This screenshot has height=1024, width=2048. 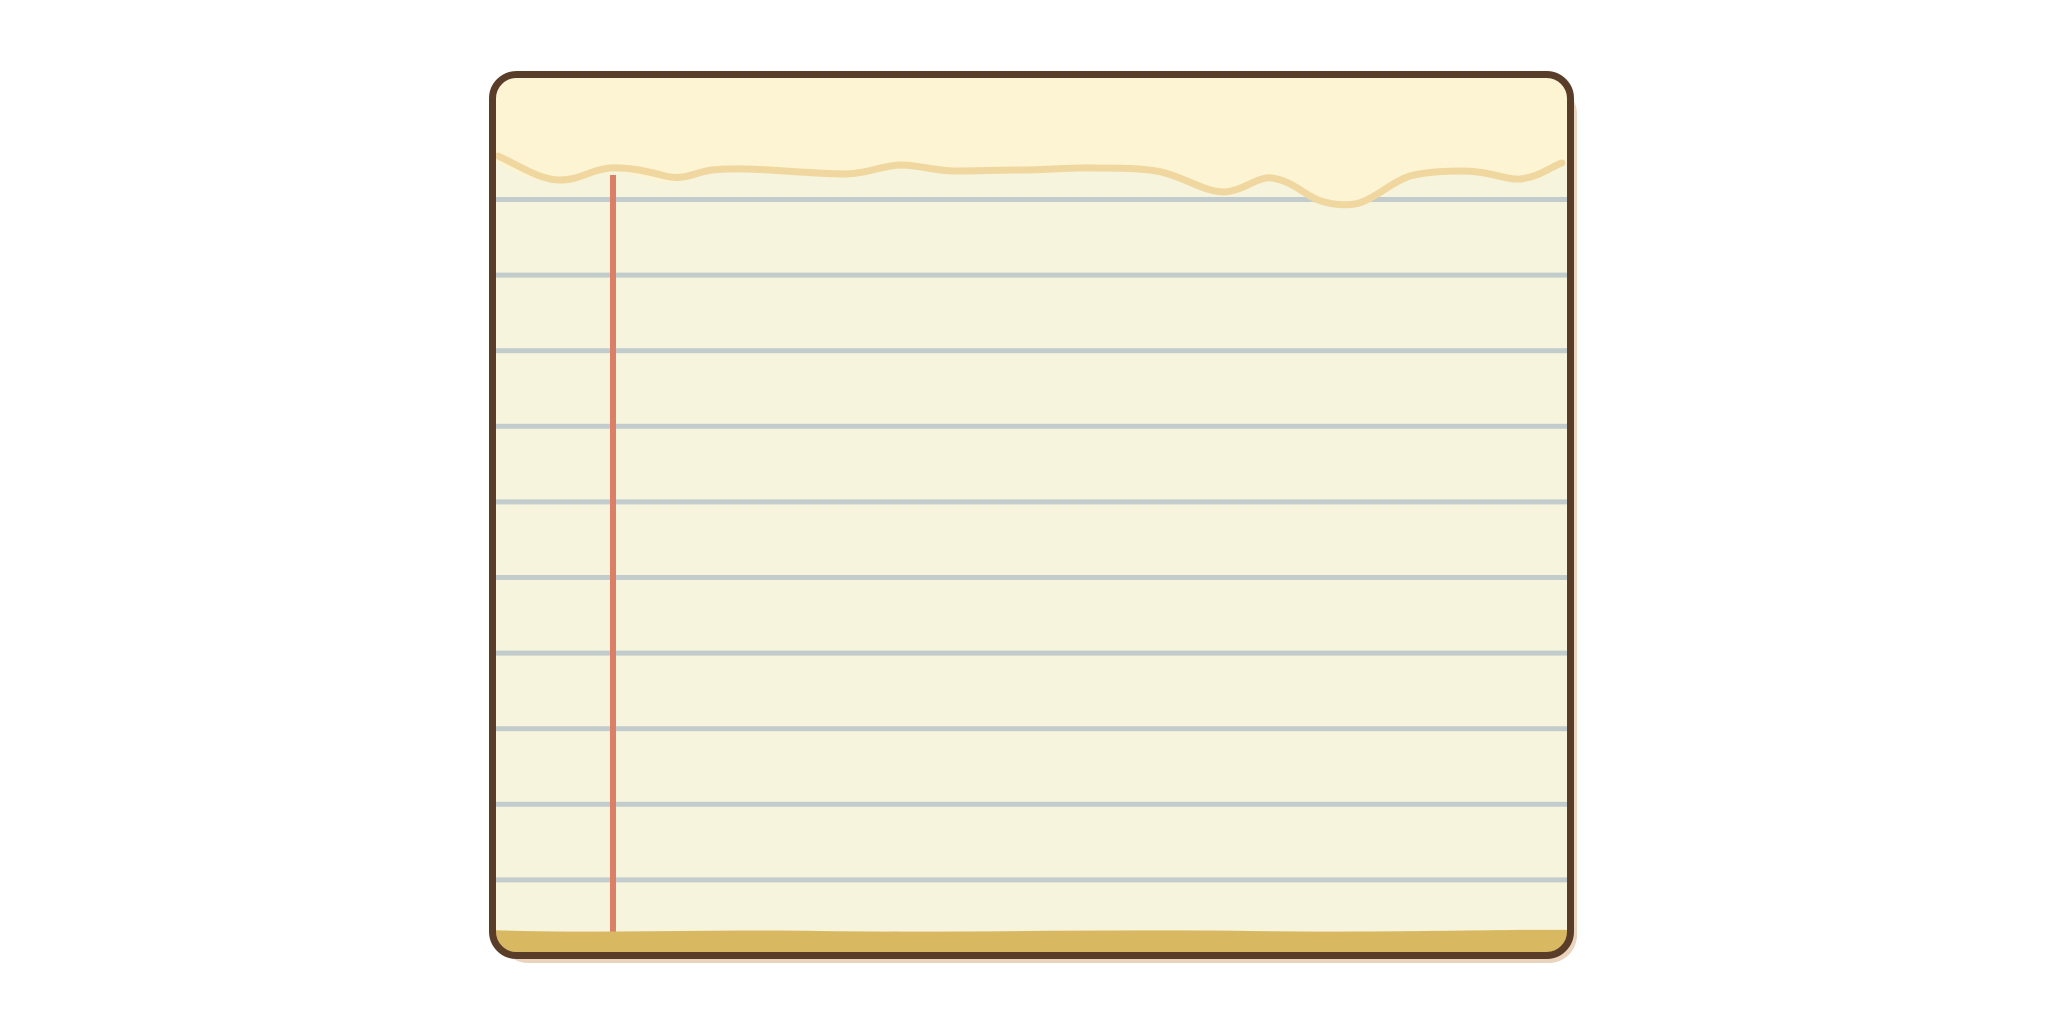 I want to click on bottom-edge-strip, so click(x=1032, y=940).